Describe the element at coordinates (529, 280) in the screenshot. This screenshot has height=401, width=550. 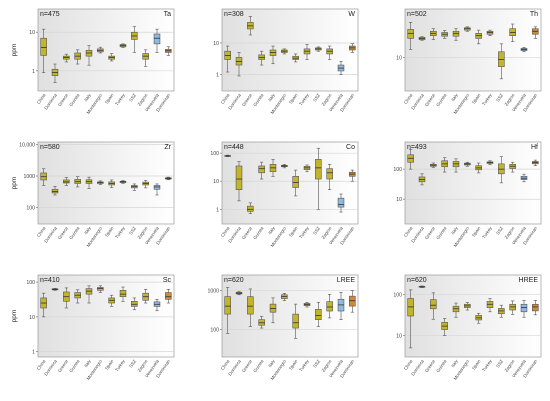
I see `element-label: HREE` at that location.